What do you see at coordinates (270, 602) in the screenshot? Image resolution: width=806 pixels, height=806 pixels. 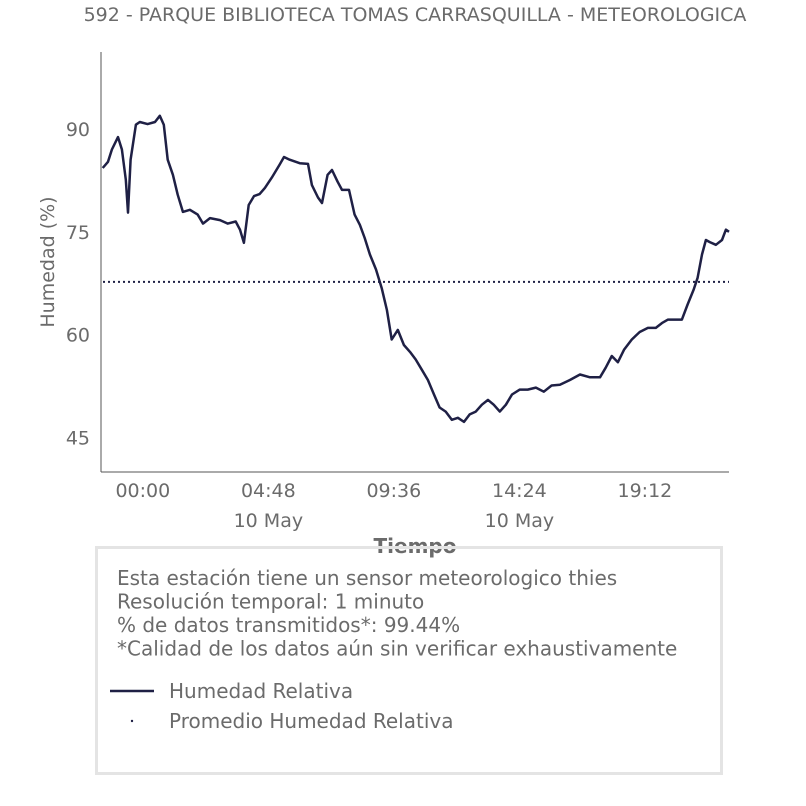 I see `info-text: Resolución temporal: 1 minuto` at bounding box center [270, 602].